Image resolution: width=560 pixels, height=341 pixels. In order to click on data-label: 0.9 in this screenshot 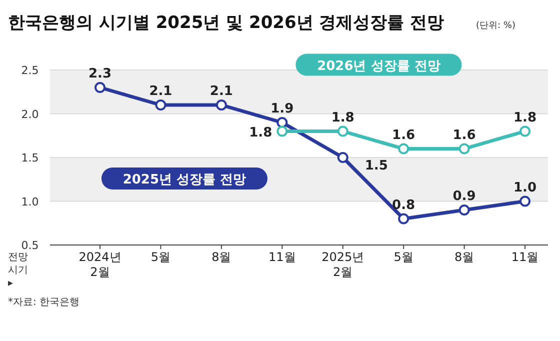, I will do `click(464, 196)`.